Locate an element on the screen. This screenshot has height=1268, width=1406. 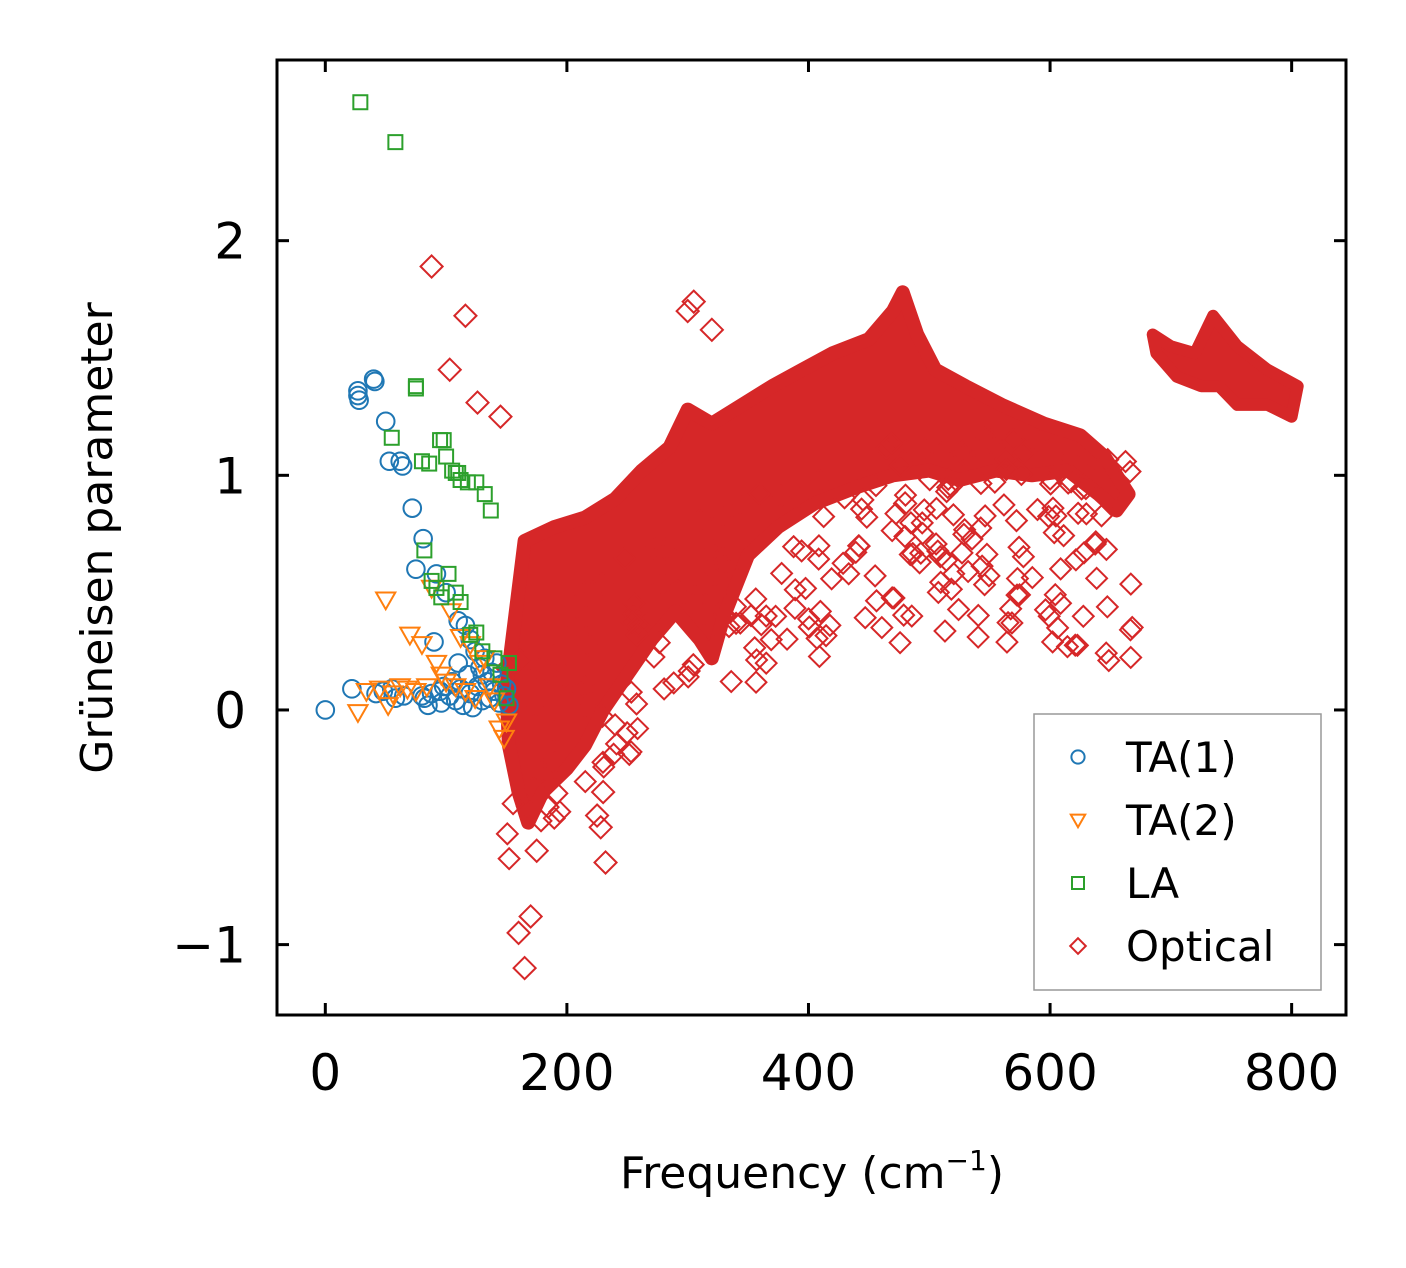
y-tick-label: 2 is located at coordinates (230, 242).